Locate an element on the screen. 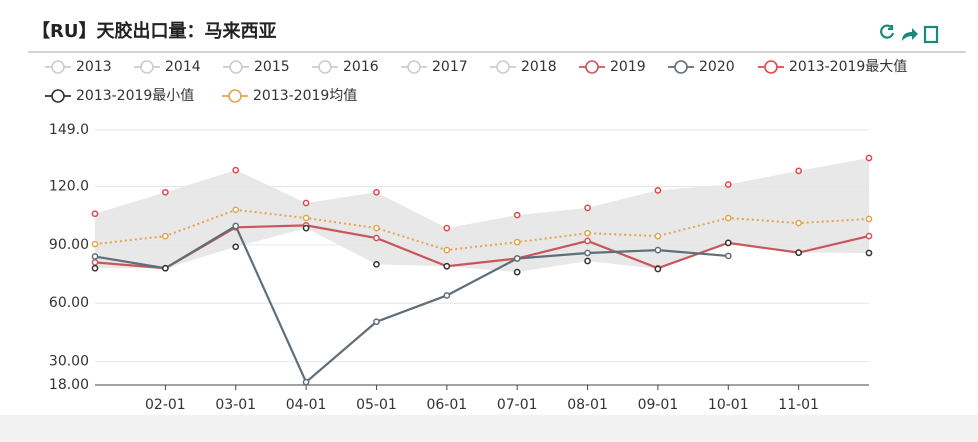 Image resolution: width=978 pixels, height=442 pixels. toolbar is located at coordinates (909, 34).